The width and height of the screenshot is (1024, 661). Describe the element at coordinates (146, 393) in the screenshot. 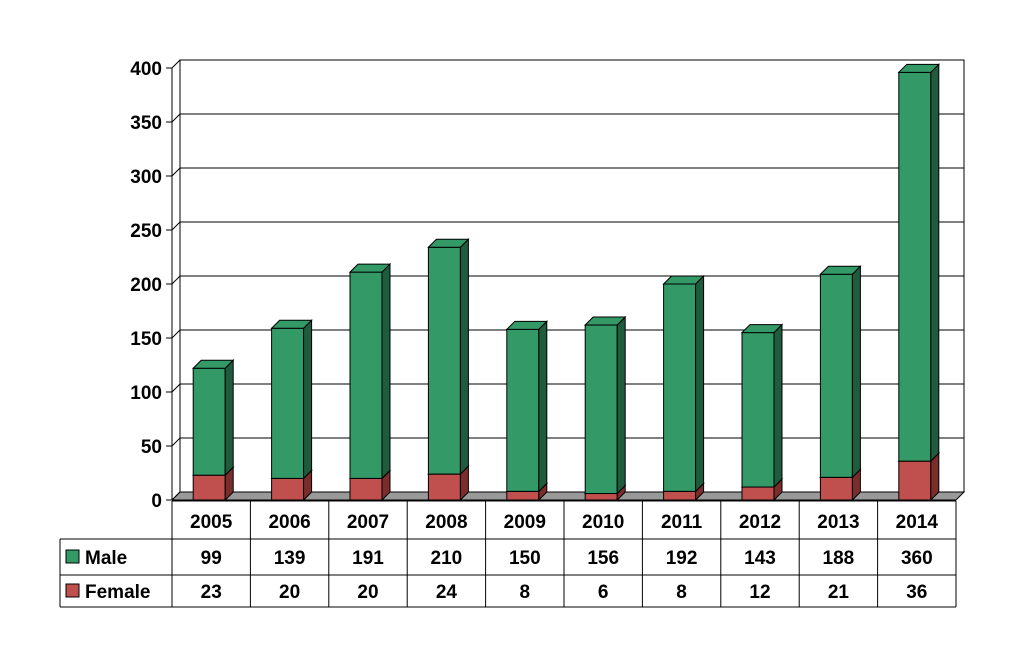

I see `y-tick-label: 100` at that location.